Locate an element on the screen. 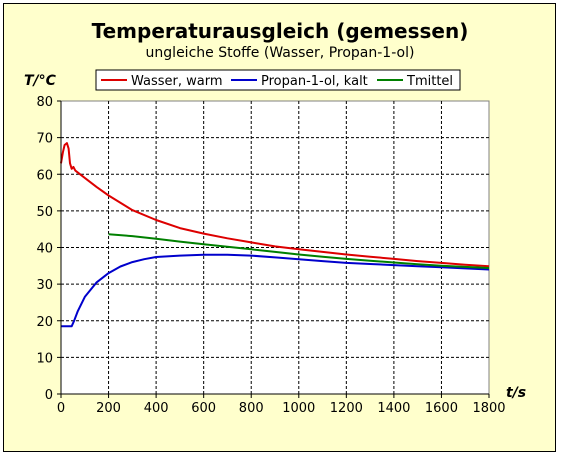  legend-entry: Tmittel is located at coordinates (429, 81).